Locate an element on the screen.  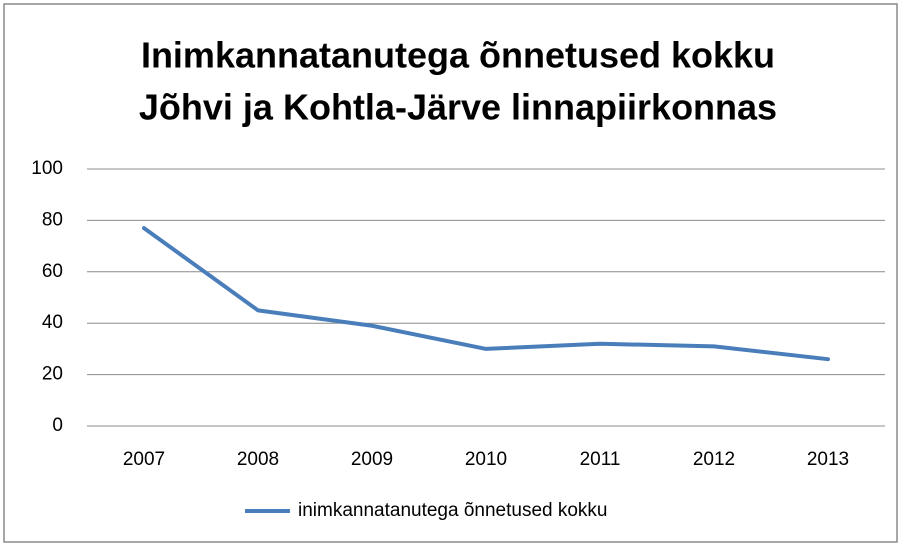
x-tick-label: 2008 is located at coordinates (258, 459).